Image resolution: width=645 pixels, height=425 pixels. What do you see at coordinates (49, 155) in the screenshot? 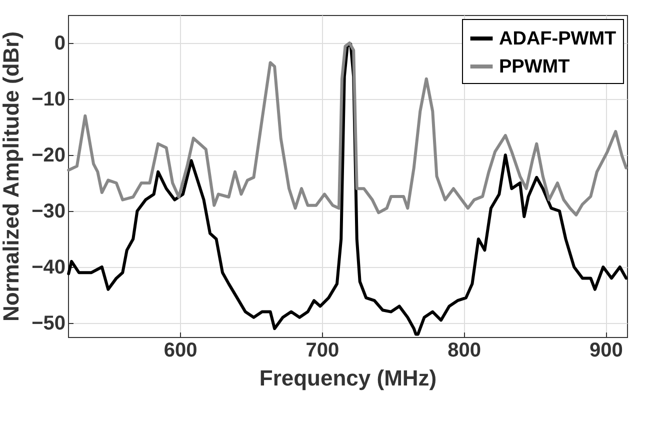
I see `y-tick-label: −20` at bounding box center [49, 155].